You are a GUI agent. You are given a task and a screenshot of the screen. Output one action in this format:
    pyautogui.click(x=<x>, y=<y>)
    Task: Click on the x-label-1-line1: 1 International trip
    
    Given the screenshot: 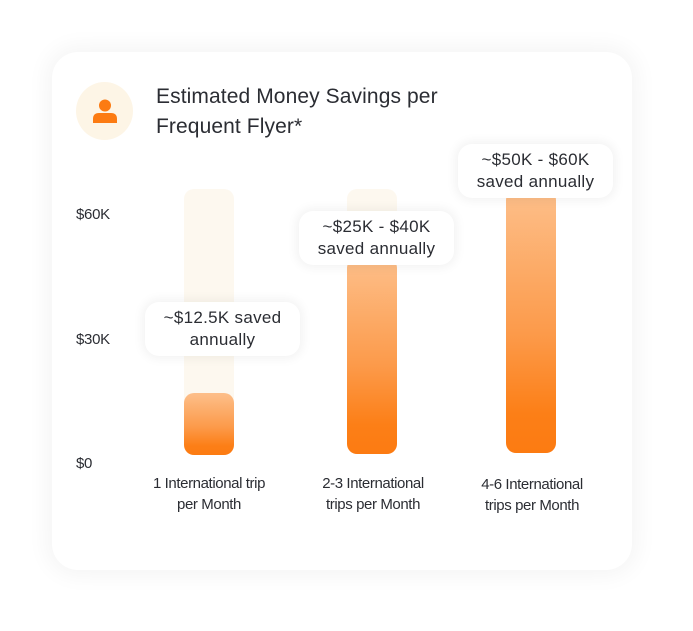 What is the action you would take?
    pyautogui.click(x=209, y=483)
    